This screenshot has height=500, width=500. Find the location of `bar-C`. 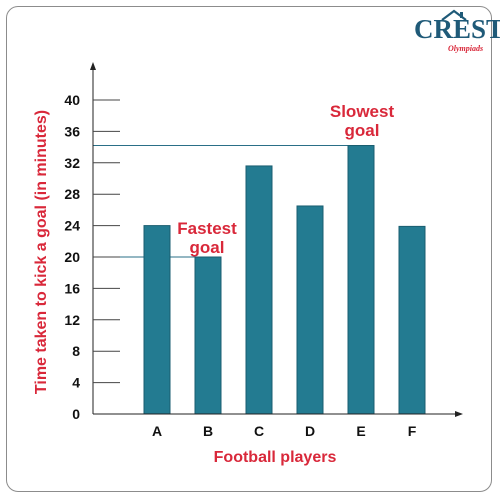

bar-C is located at coordinates (259, 290).